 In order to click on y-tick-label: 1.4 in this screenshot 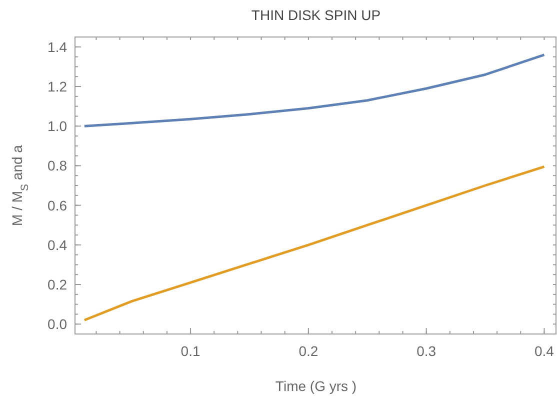, I will do `click(58, 46)`.